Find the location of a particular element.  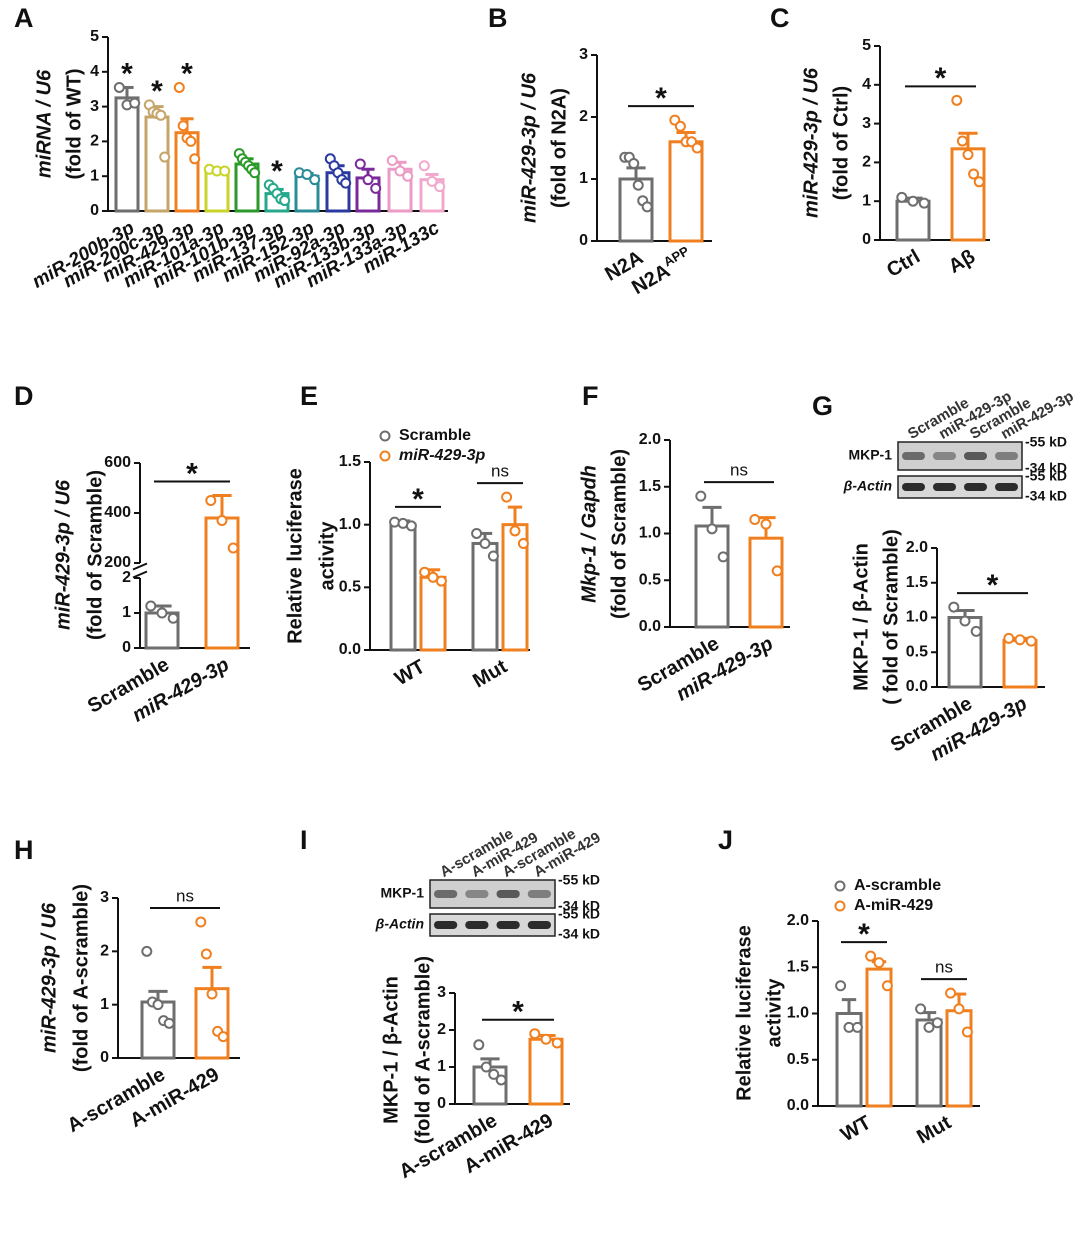

y-axis-label: miRNA / U6 is located at coordinates (44, 123).